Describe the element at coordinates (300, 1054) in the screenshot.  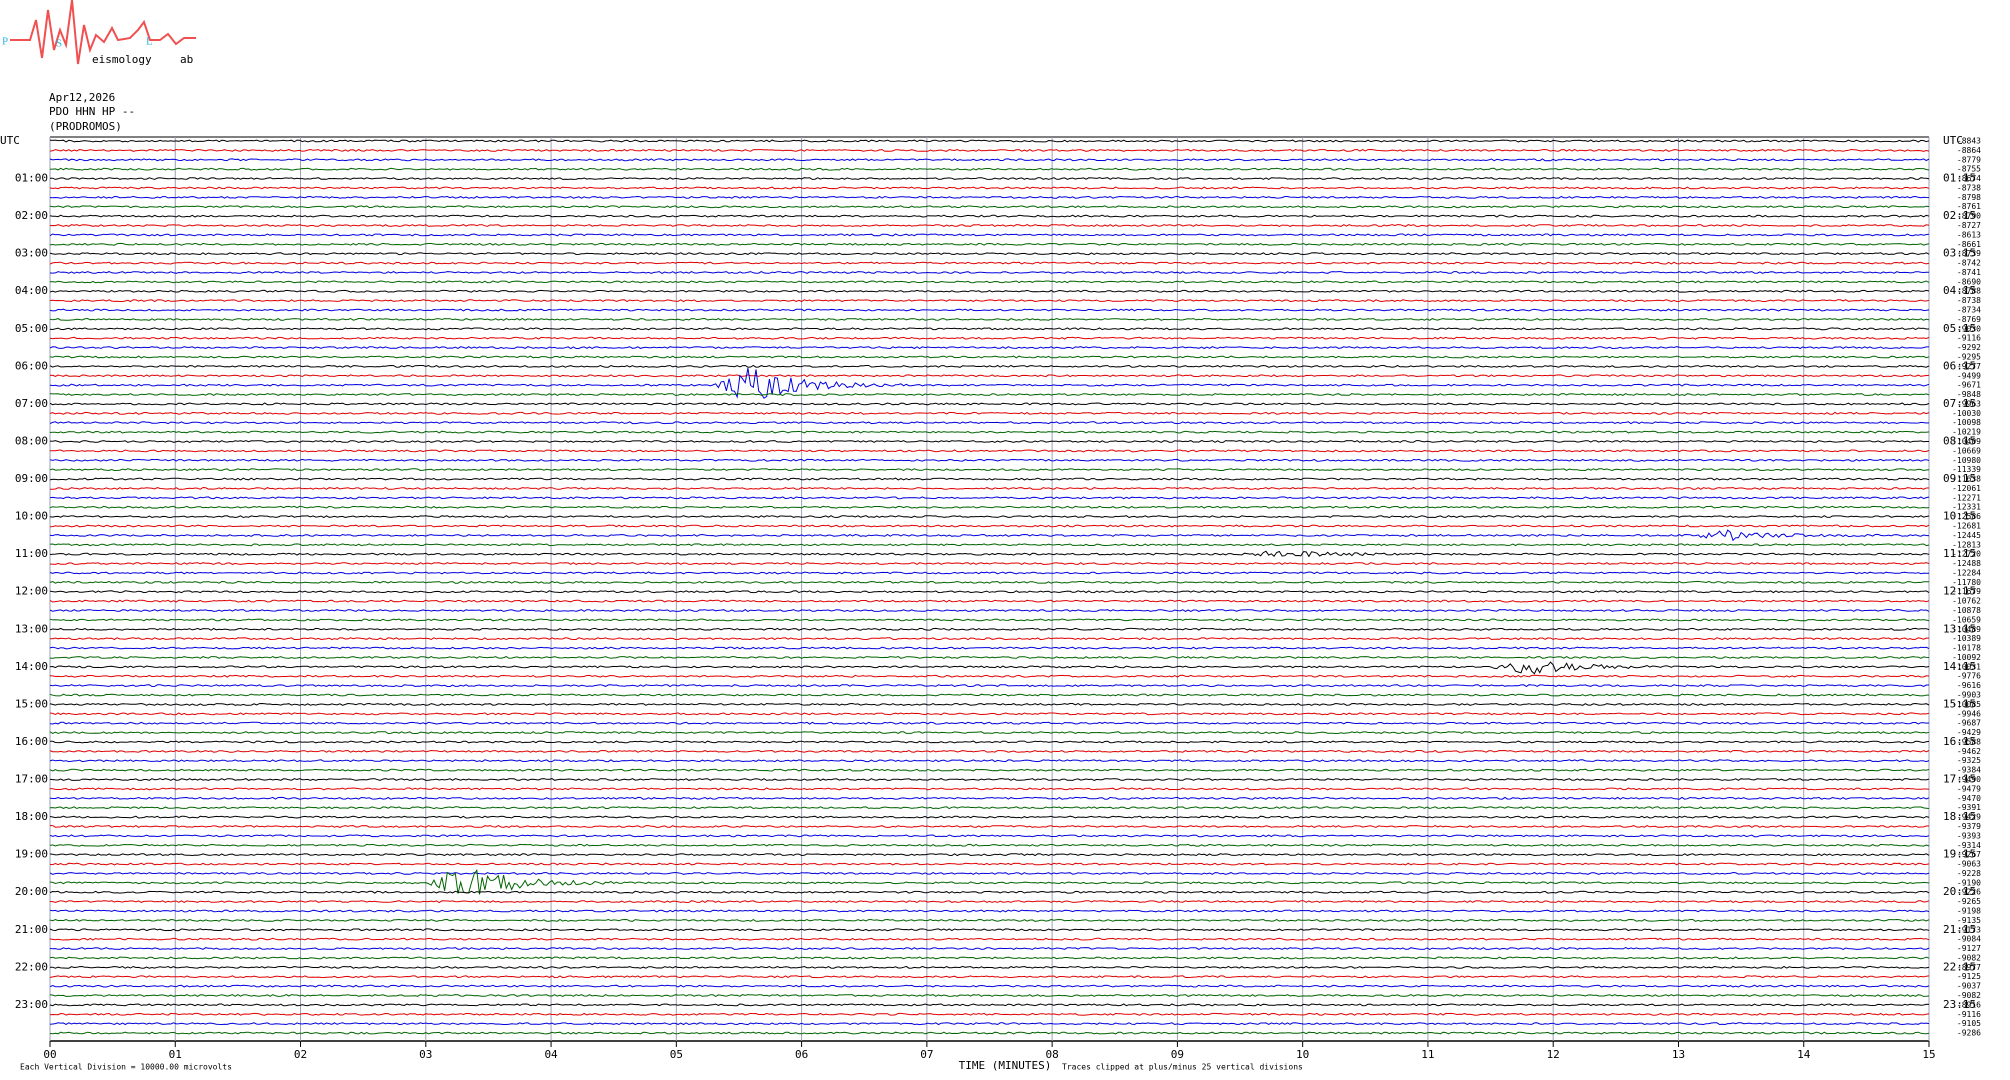
I see `x-tick-label: 02` at that location.